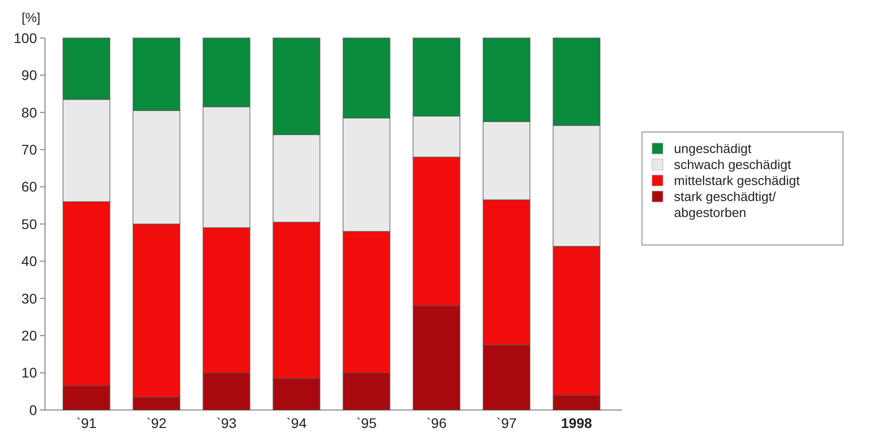 The width and height of the screenshot is (874, 437). What do you see at coordinates (29, 150) in the screenshot?
I see `y-tick-label: 70` at bounding box center [29, 150].